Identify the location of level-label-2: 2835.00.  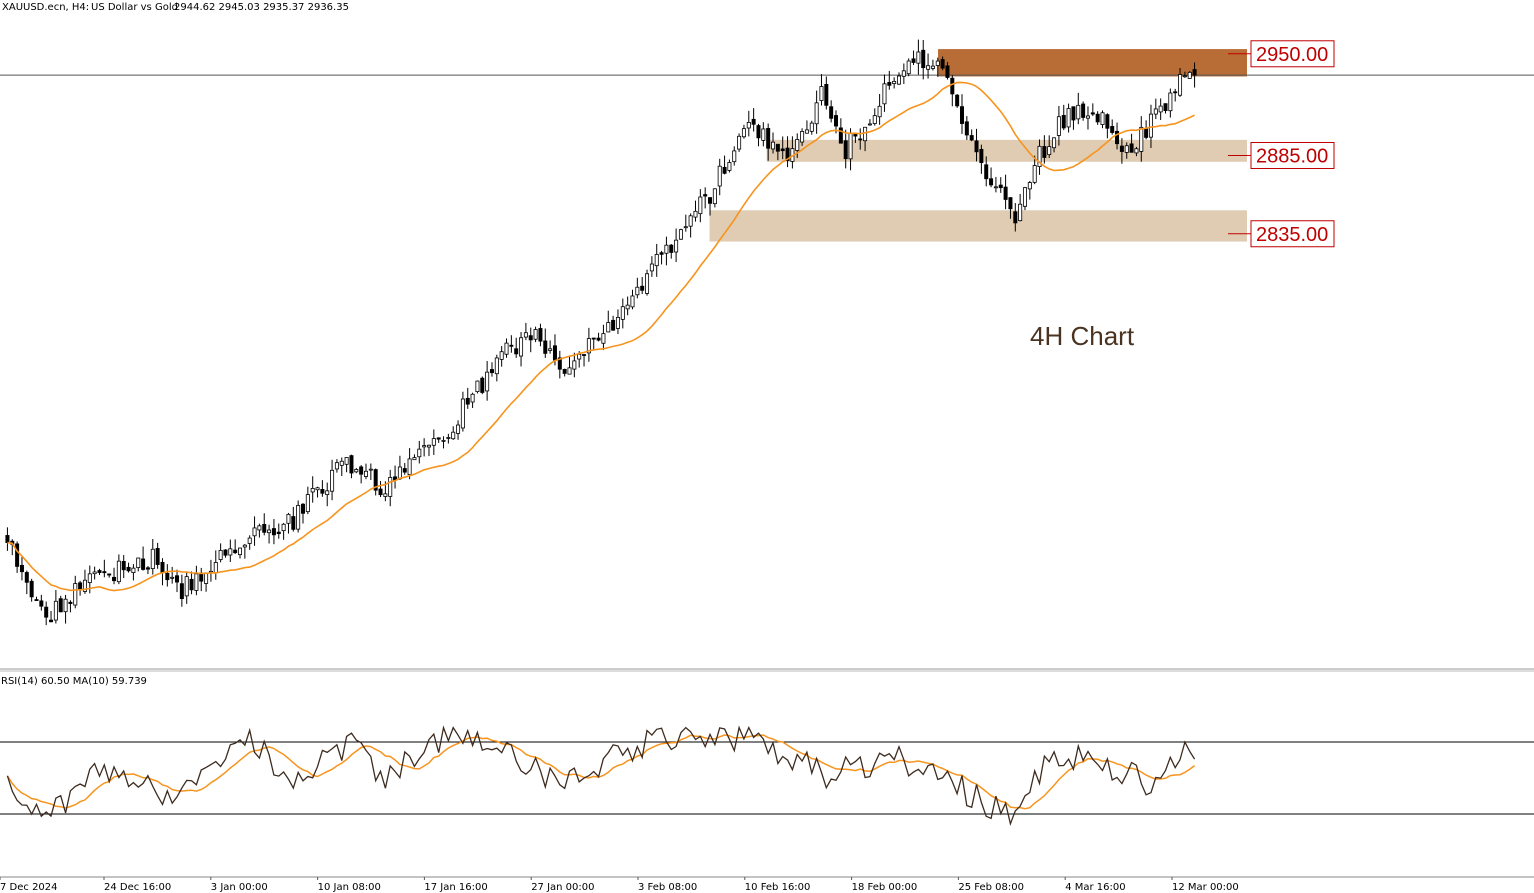
(1281, 234).